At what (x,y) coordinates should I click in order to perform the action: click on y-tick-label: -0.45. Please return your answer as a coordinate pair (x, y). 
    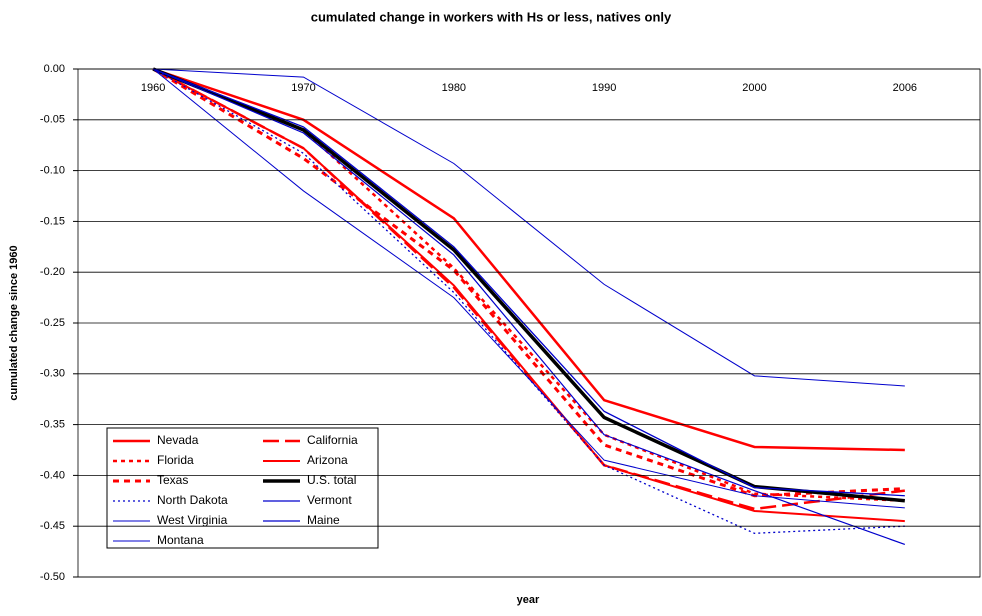
    Looking at the image, I should click on (52, 526).